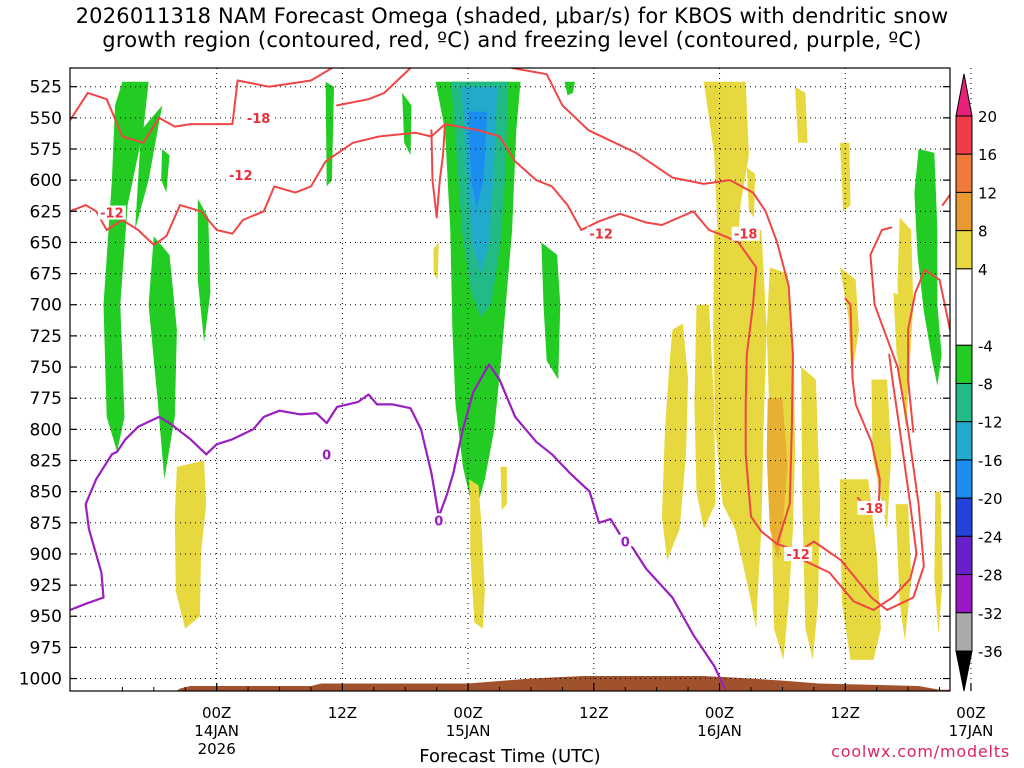 The width and height of the screenshot is (1024, 768). I want to click on dgz-label-7: -12, so click(984, 440).